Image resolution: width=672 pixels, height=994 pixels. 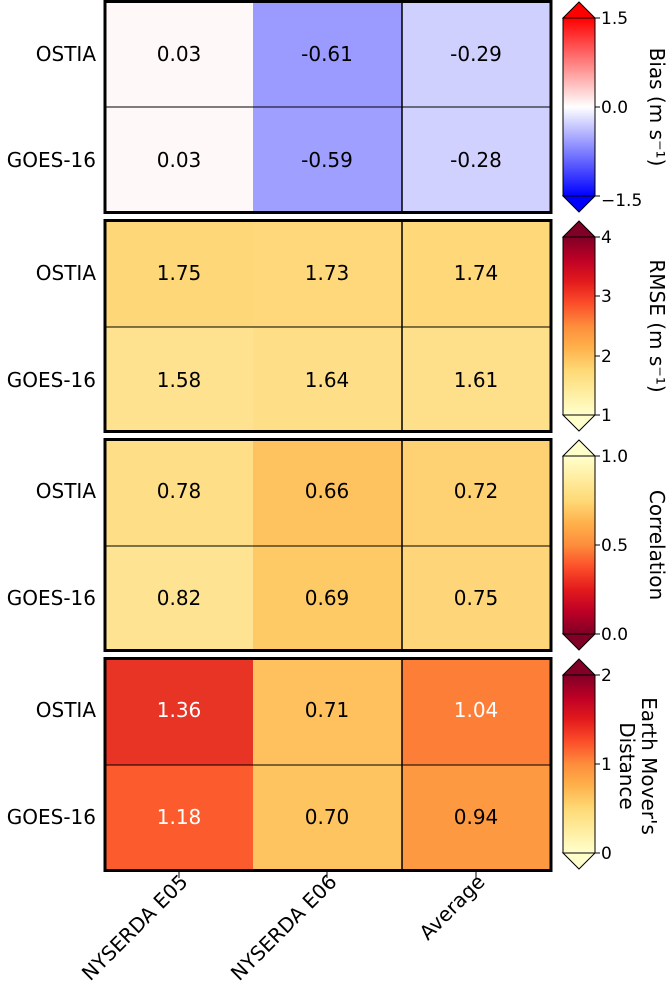 I want to click on cell-emd-ostia-e05, so click(x=179, y=711).